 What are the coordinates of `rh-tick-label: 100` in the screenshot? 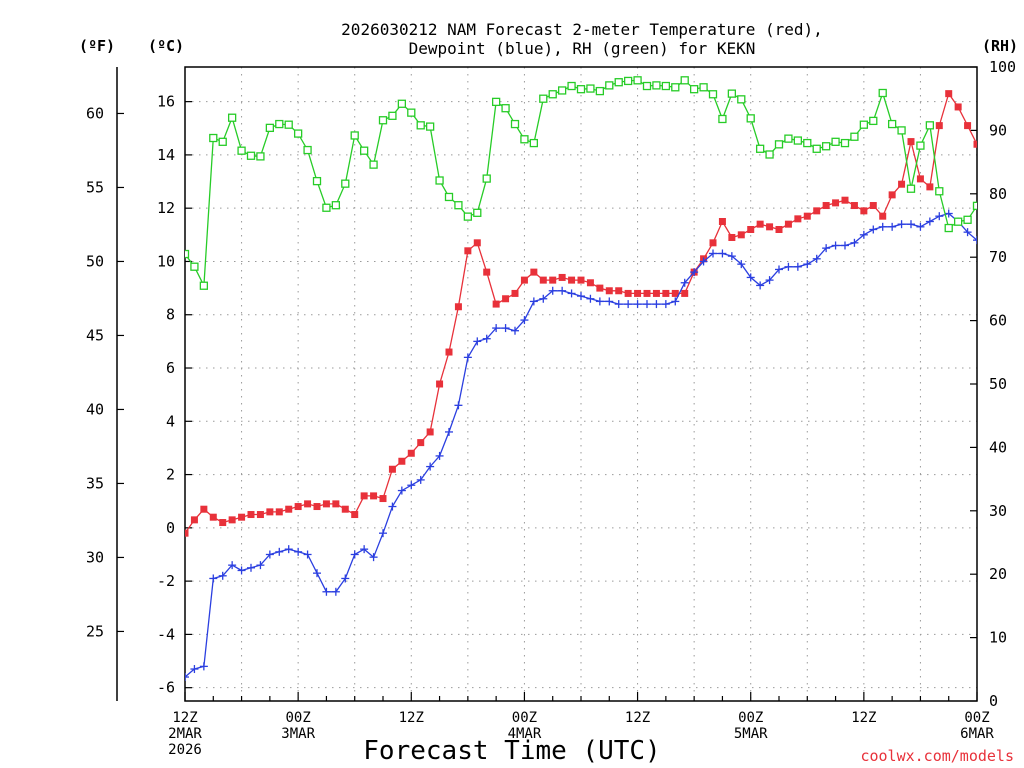 It's located at (1002, 67).